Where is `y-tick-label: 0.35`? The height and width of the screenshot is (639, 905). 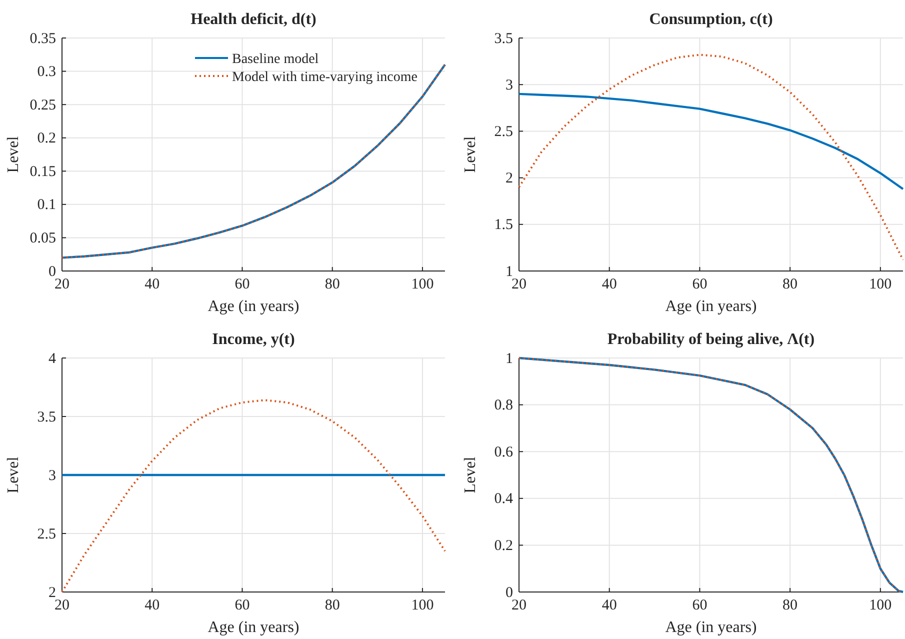
y-tick-label: 0.35 is located at coordinates (43, 38).